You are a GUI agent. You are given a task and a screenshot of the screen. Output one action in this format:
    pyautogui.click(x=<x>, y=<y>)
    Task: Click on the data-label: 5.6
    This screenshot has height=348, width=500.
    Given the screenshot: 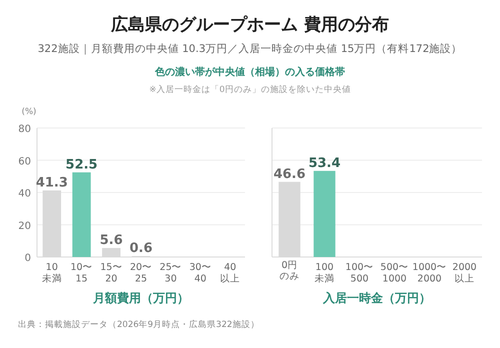 What is the action you would take?
    pyautogui.click(x=111, y=240)
    